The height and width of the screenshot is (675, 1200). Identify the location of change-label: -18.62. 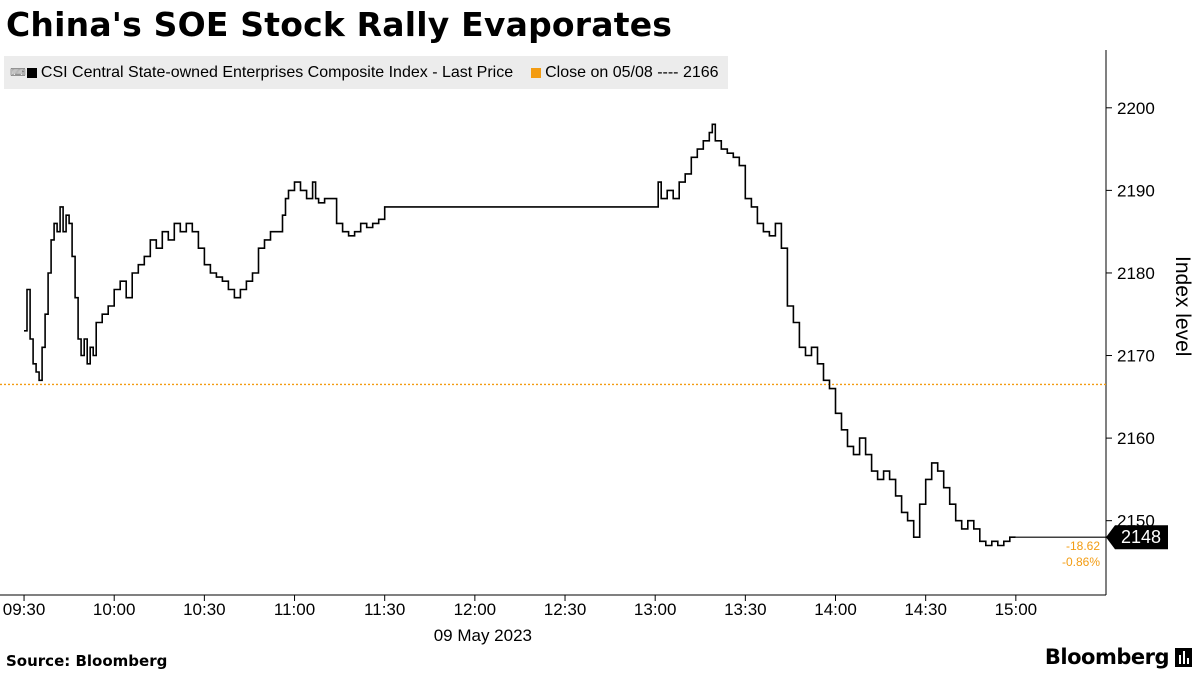
(1083, 546).